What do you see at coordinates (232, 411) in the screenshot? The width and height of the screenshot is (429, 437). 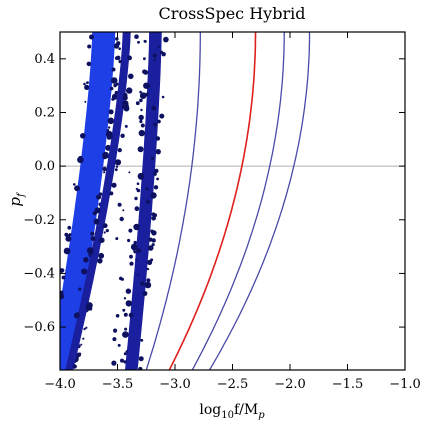 I see `x-axis-label: log10f/Mp` at bounding box center [232, 411].